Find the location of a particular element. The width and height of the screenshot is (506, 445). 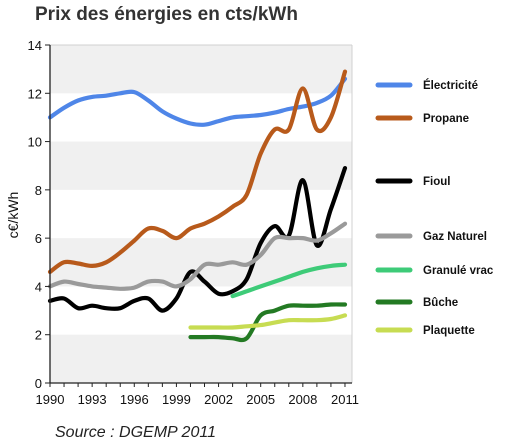

legend-label-plaquette: Plaquette is located at coordinates (449, 331).